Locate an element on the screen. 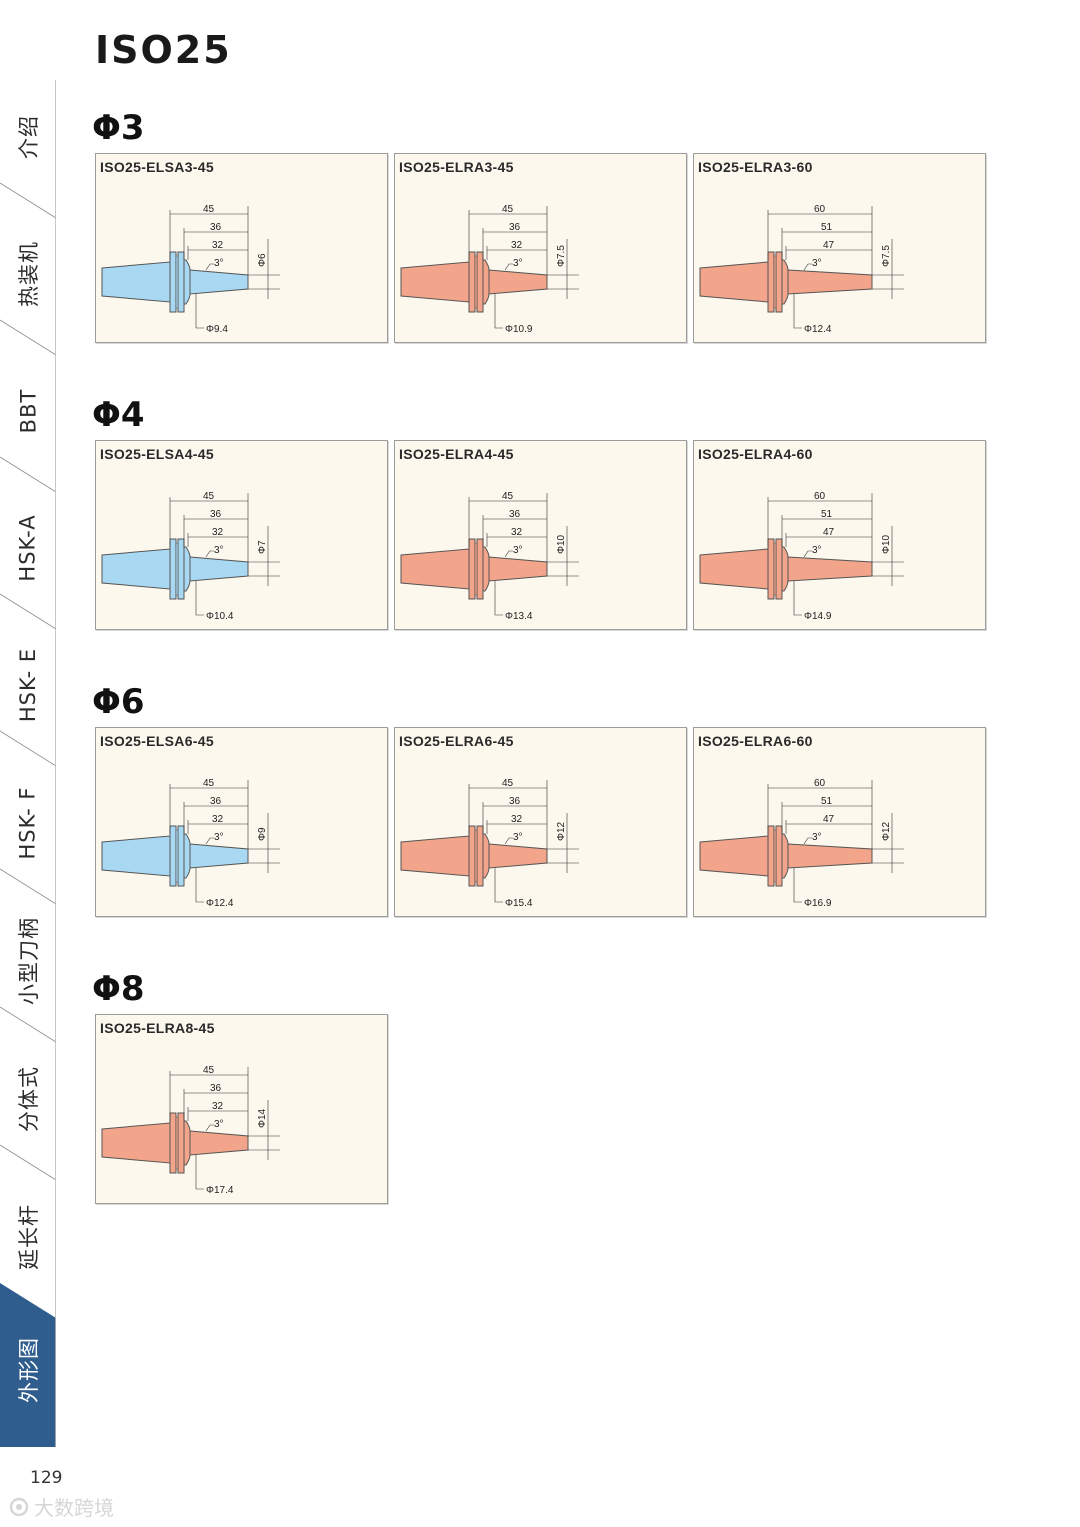 The height and width of the screenshot is (1527, 1080). holder-diagram: 45 36 32 3° Φ10.9 Φ7.5 is located at coordinates (489, 269).